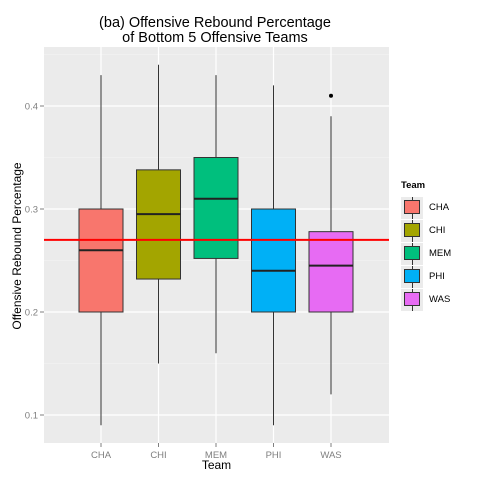 Image resolution: width=480 pixels, height=480 pixels. I want to click on legend-item-phi: PHI, so click(423, 277).